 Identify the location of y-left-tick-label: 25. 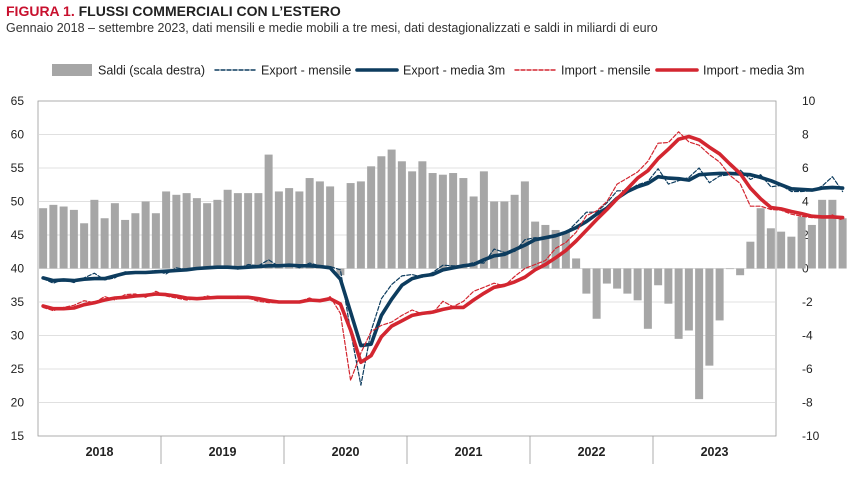
(18, 369).